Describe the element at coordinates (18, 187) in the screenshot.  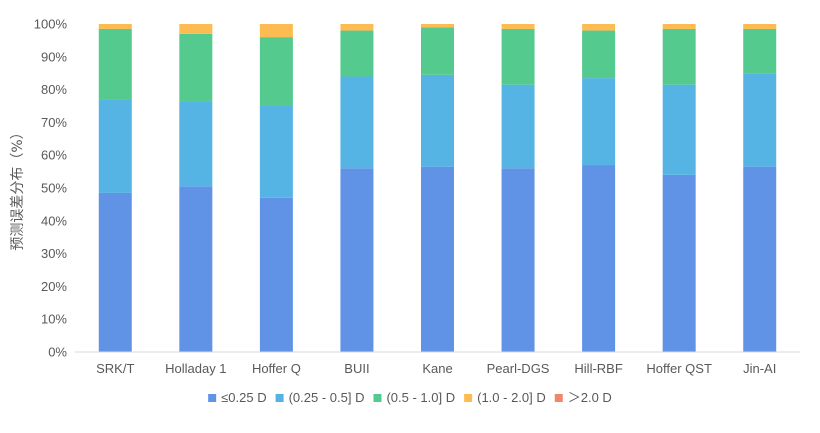
I see `y-axis-label: 预测误差分布（%）` at that location.